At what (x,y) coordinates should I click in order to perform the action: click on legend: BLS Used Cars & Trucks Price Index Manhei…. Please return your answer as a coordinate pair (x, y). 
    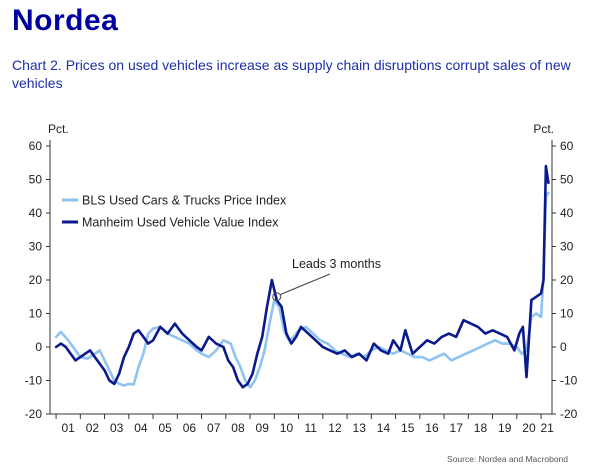
    Looking at the image, I should click on (174, 212).